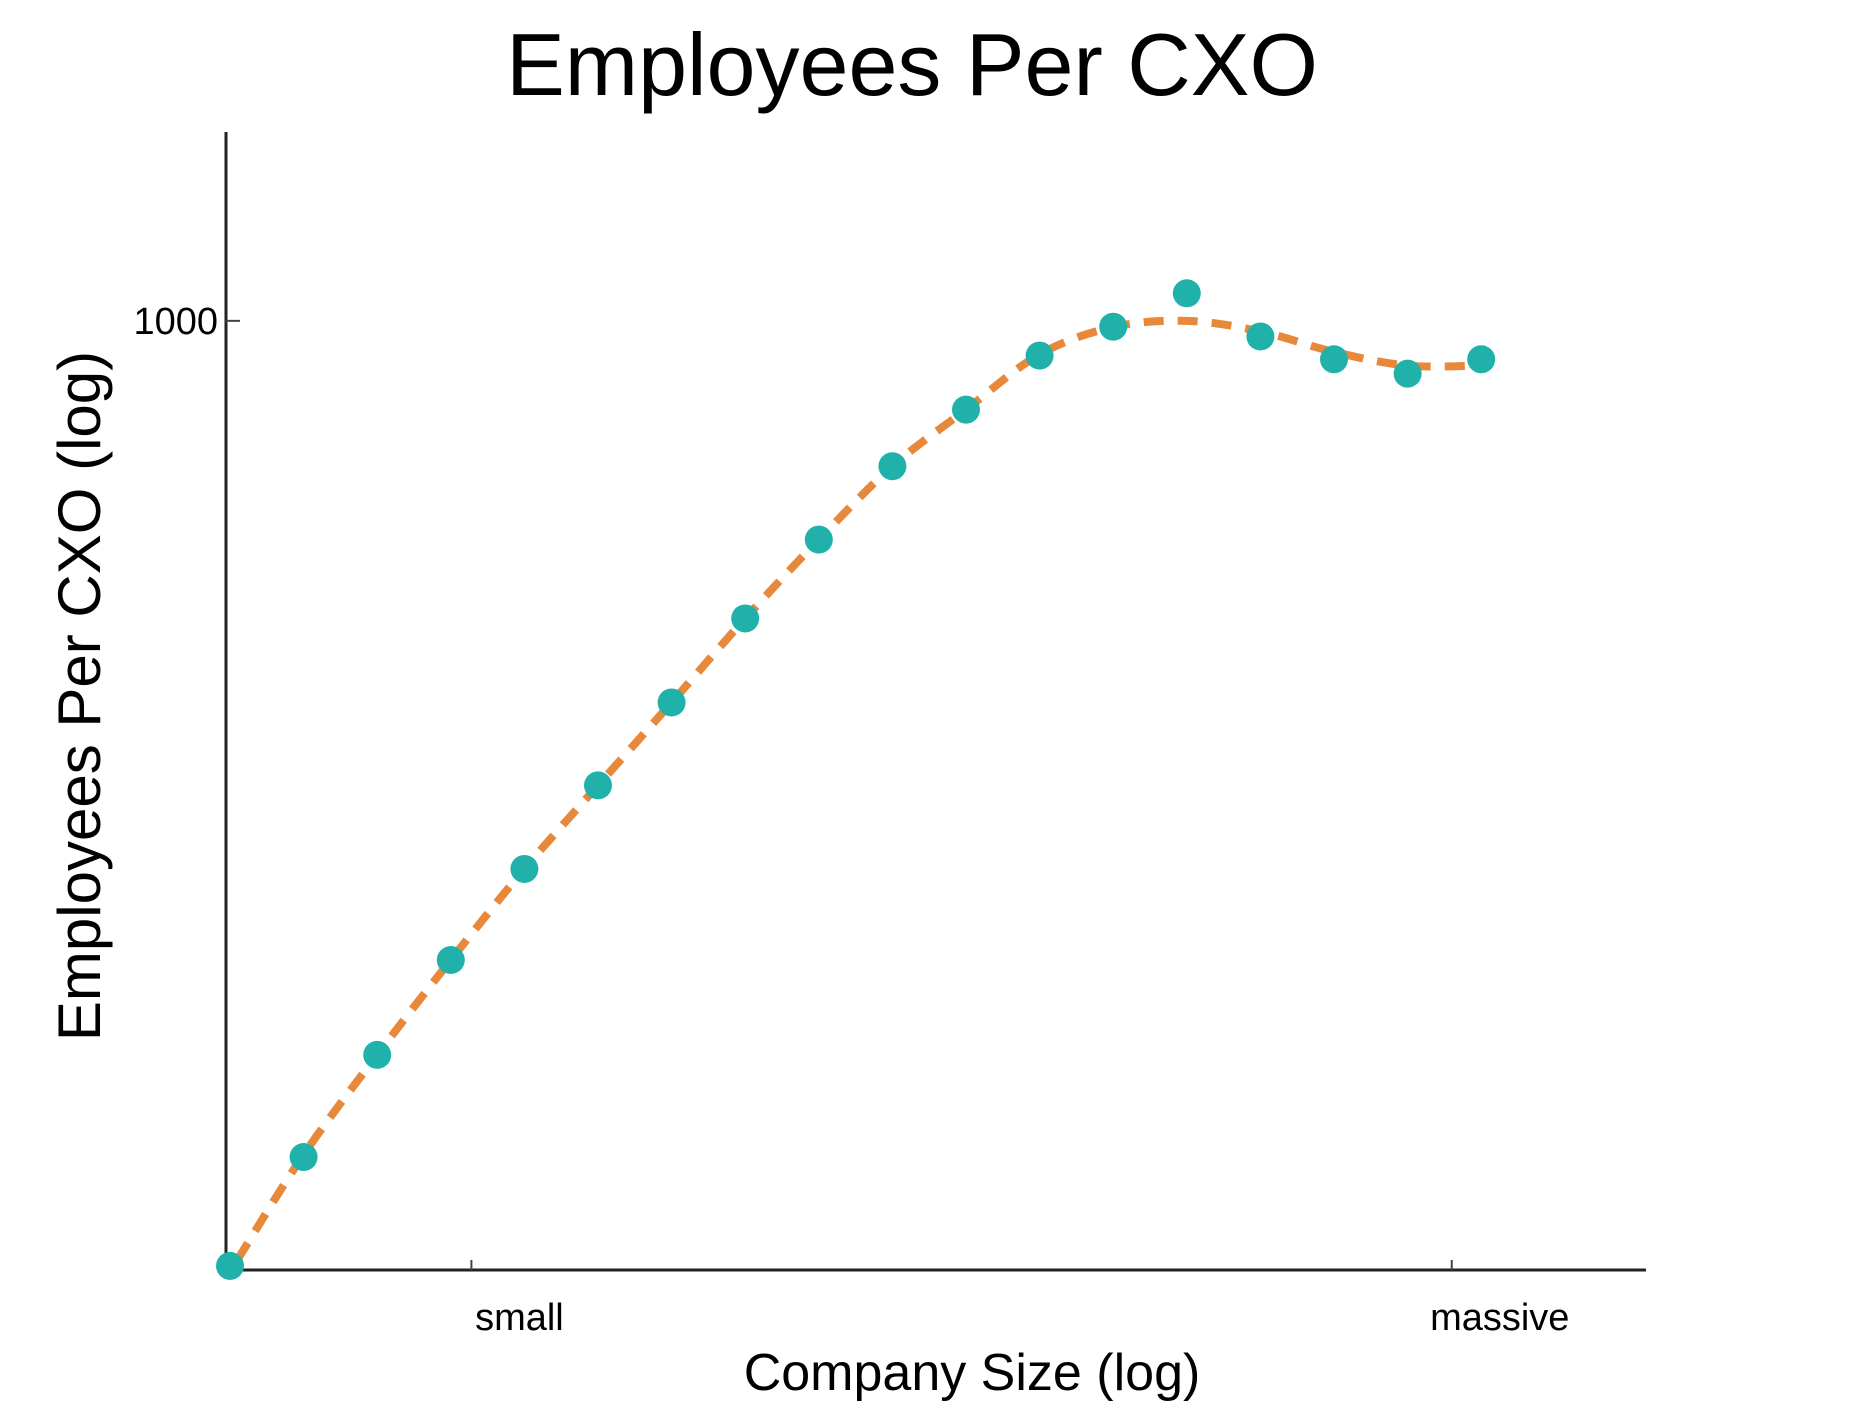 Image resolution: width=1872 pixels, height=1404 pixels. I want to click on y-axis-label: Employees Per CXO (log), so click(79, 696).